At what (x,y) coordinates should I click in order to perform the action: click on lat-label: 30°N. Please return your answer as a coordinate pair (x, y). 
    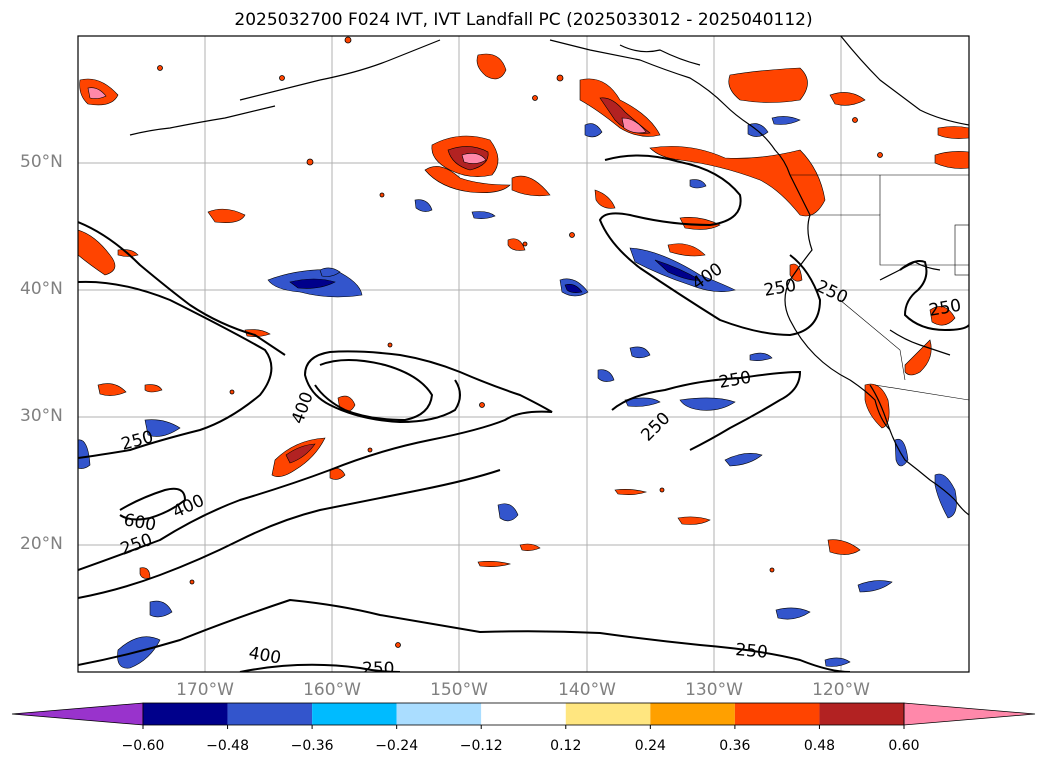
    Looking at the image, I should click on (41, 416).